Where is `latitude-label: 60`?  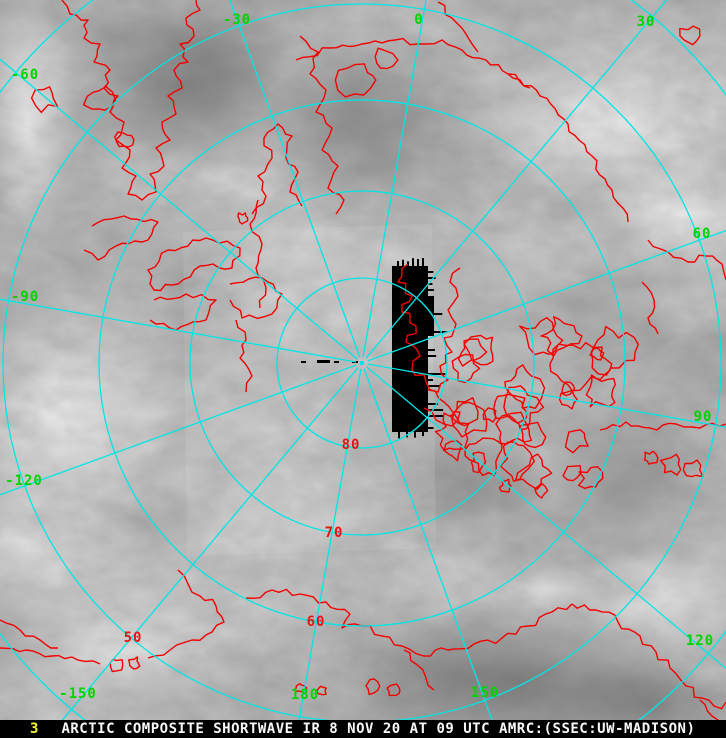 latitude-label: 60 is located at coordinates (316, 622).